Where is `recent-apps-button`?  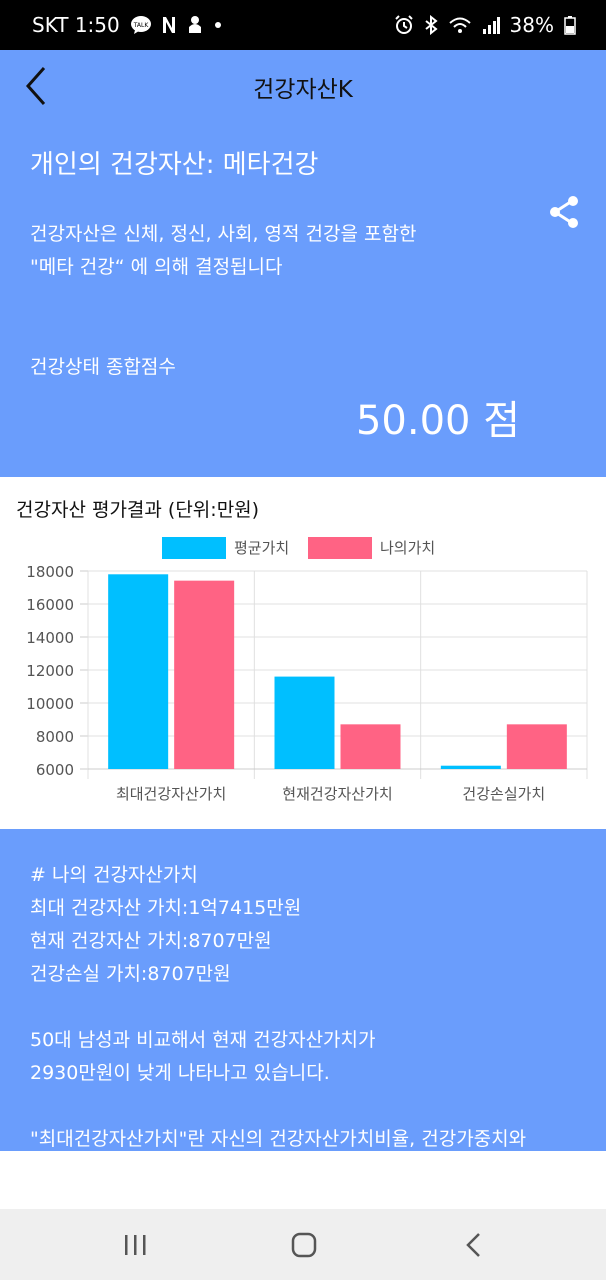
recent-apps-button is located at coordinates (135, 1245).